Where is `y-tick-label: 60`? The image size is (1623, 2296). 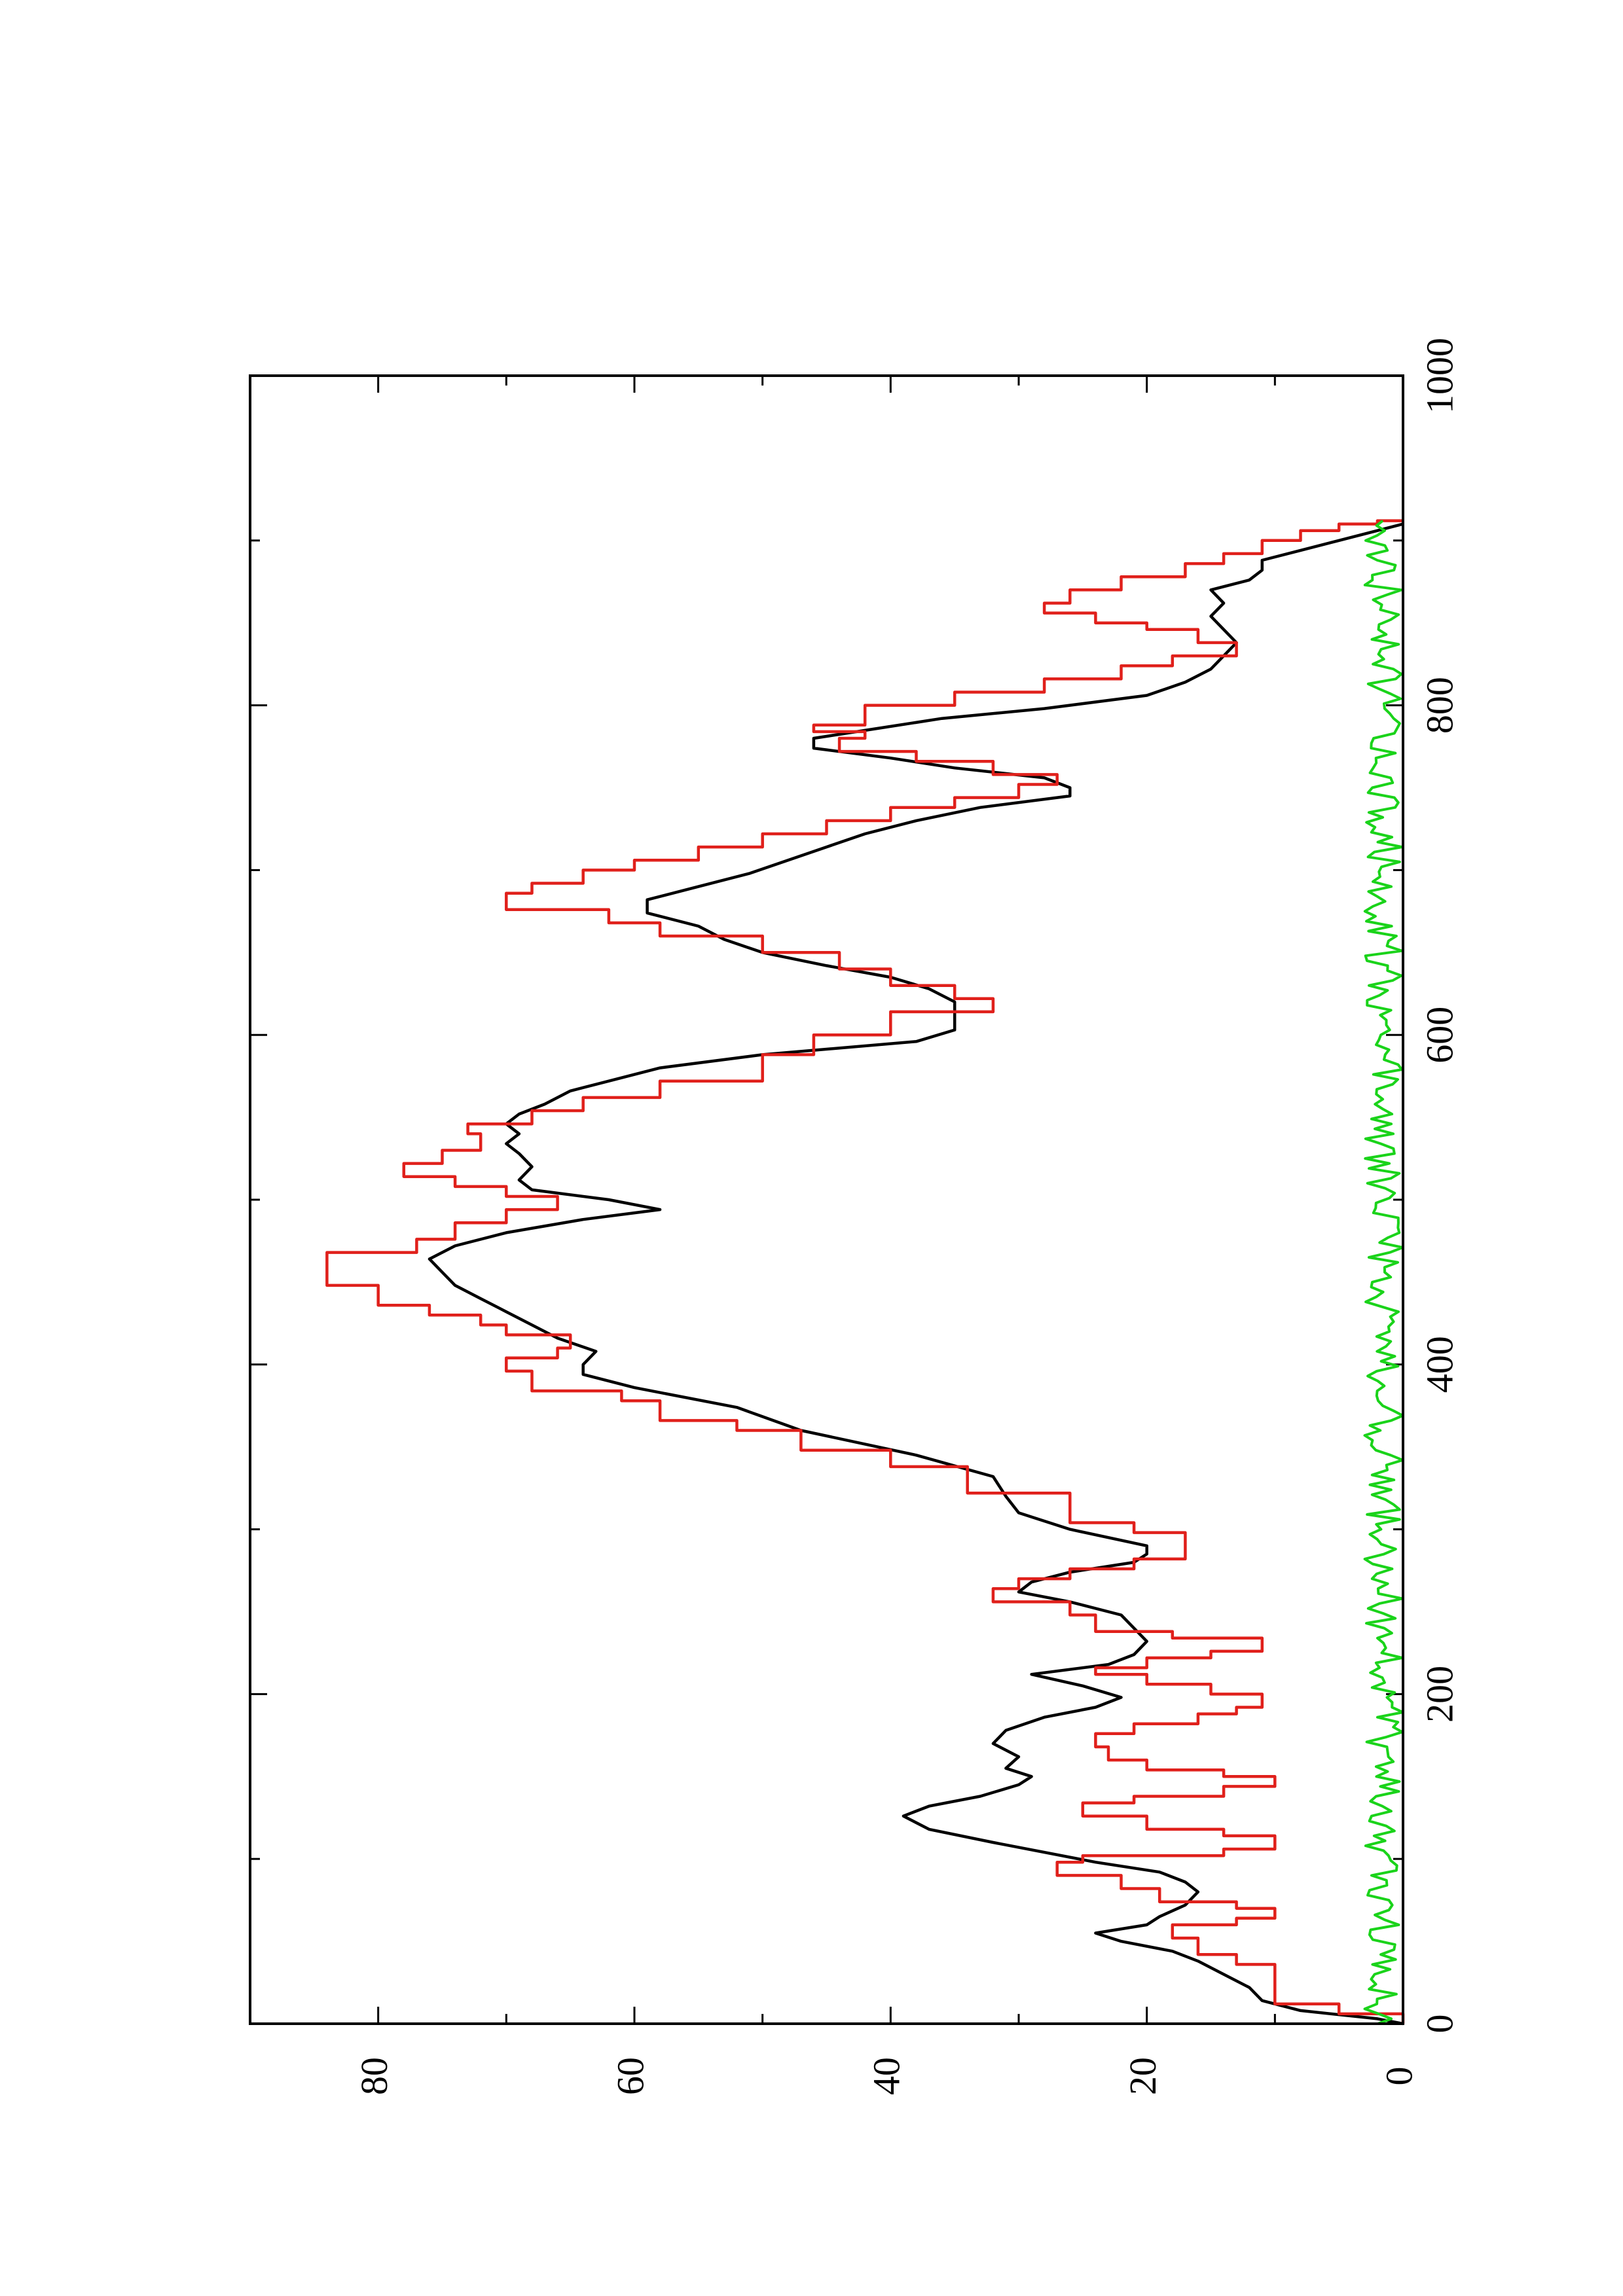 y-tick-label: 60 is located at coordinates (630, 2076).